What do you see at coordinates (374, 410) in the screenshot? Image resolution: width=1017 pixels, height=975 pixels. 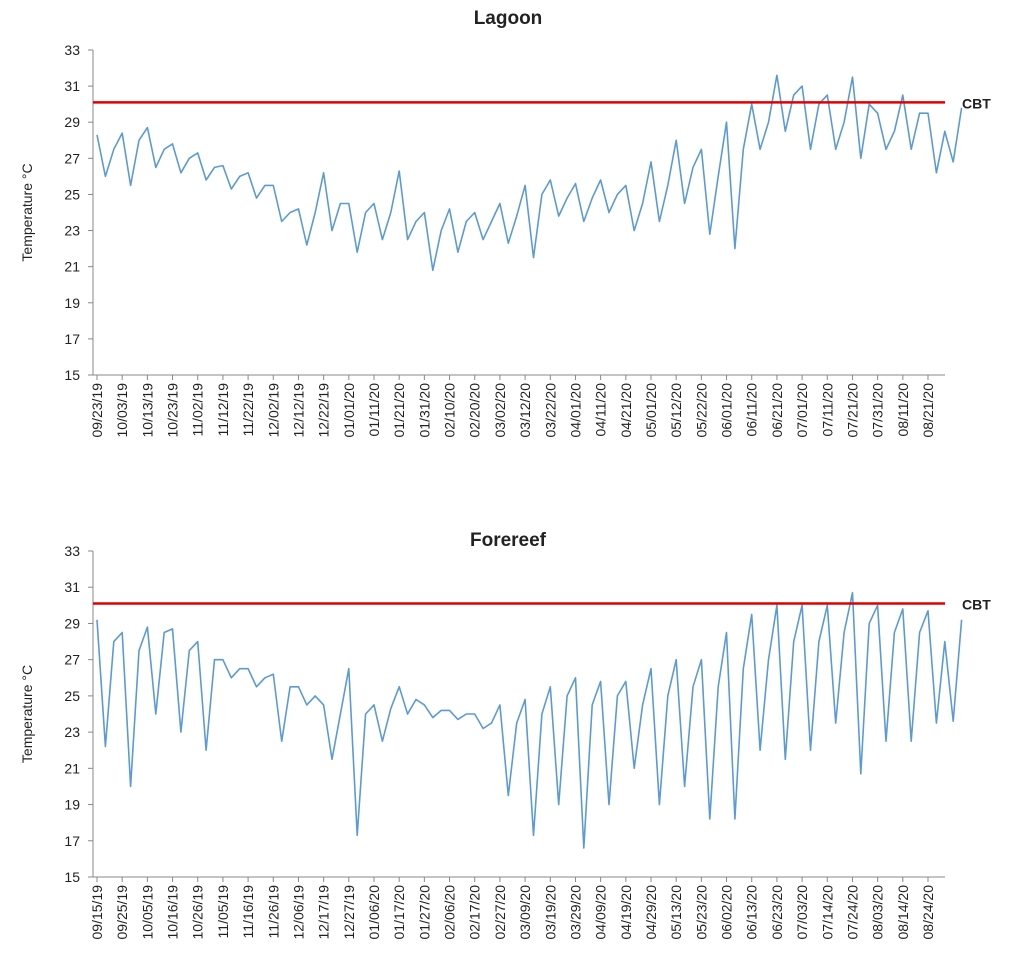 I see `x-tick-label: 01/11/20` at bounding box center [374, 410].